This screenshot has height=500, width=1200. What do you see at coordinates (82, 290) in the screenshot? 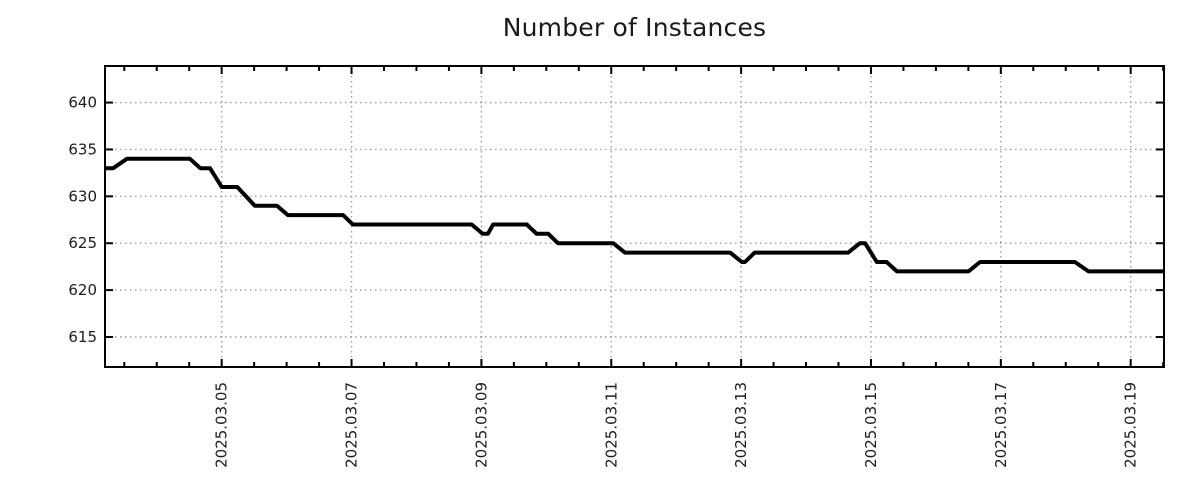
I see `y-tick-label: 620` at bounding box center [82, 290].